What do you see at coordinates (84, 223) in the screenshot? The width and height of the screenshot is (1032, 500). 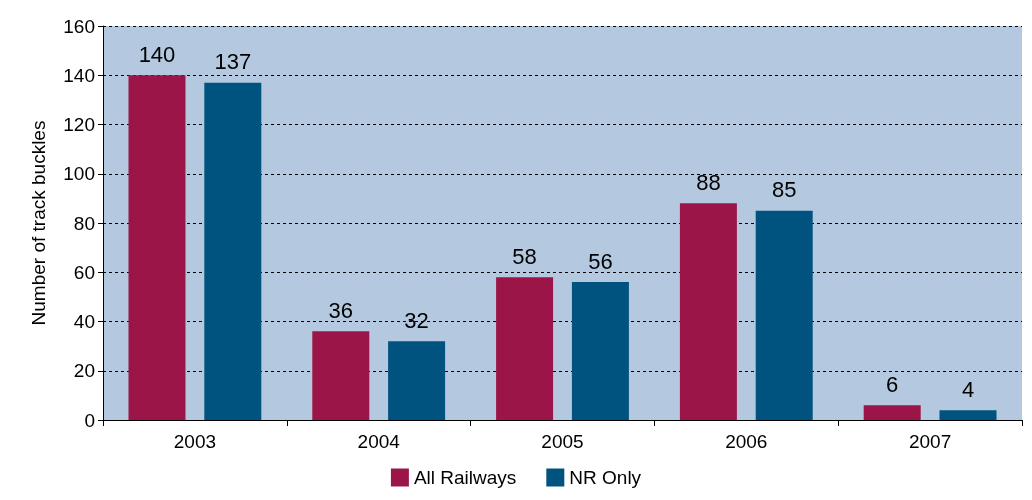 I see `y-tick-label: 80` at bounding box center [84, 223].